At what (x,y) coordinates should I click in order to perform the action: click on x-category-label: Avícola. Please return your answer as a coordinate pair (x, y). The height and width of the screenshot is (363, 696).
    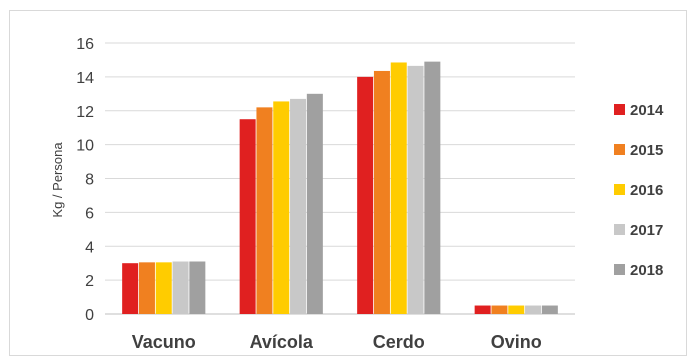
    Looking at the image, I should click on (282, 342).